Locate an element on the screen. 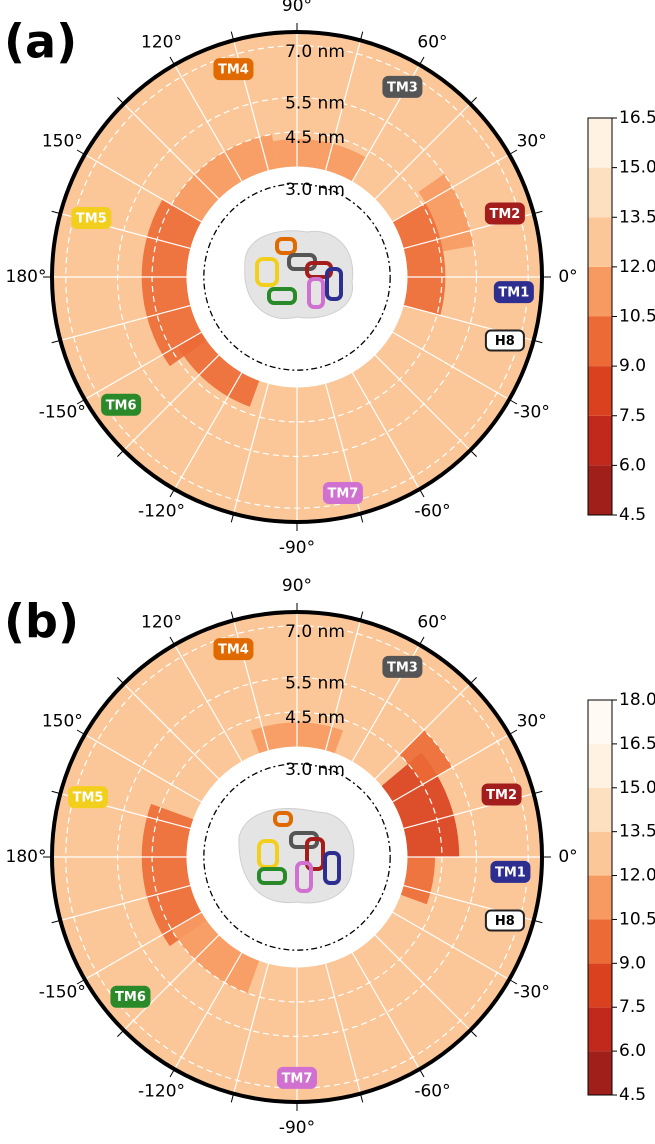  surface is located at coordinates (299, 274).